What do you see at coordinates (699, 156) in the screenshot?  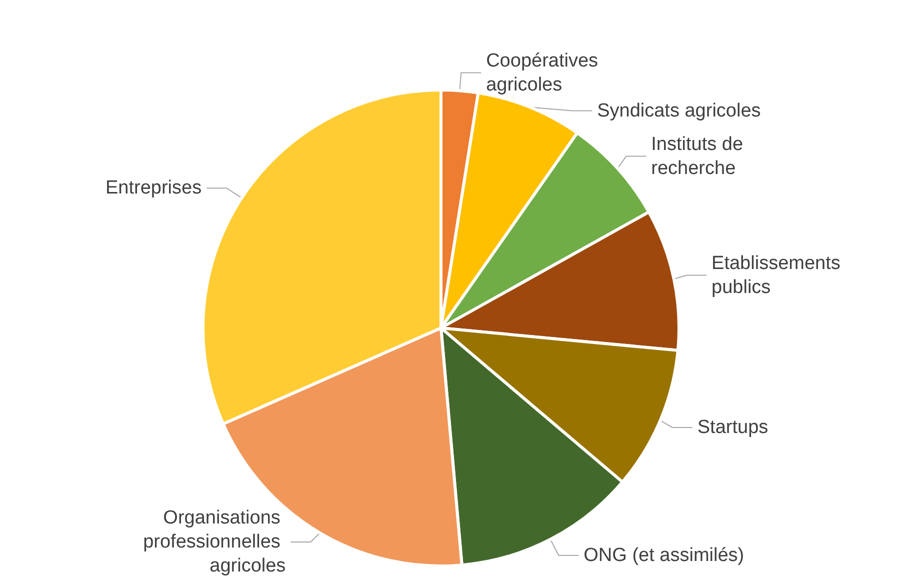 I see `slice-label: Instituts de recherche` at bounding box center [699, 156].